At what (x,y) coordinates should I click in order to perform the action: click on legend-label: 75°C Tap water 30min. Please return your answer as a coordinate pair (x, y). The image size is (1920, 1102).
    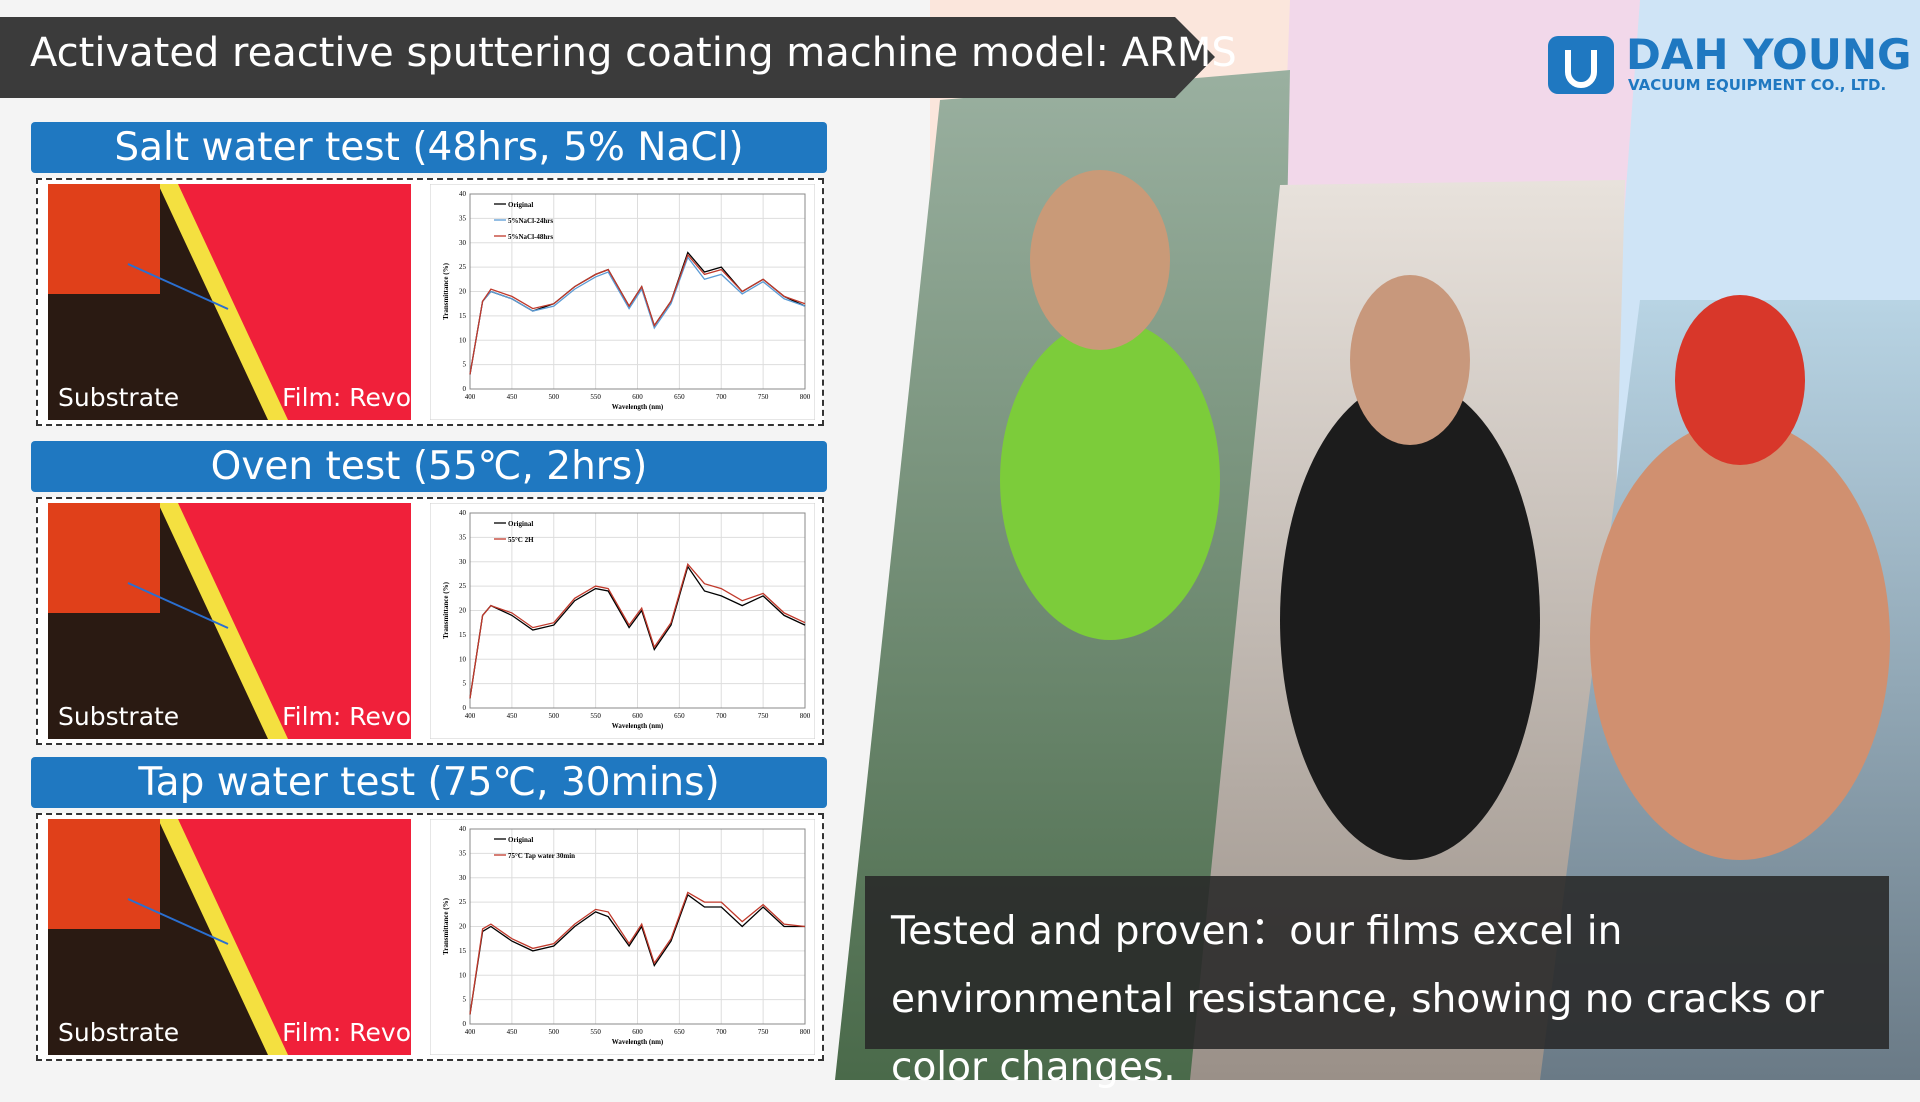
    Looking at the image, I should click on (541, 856).